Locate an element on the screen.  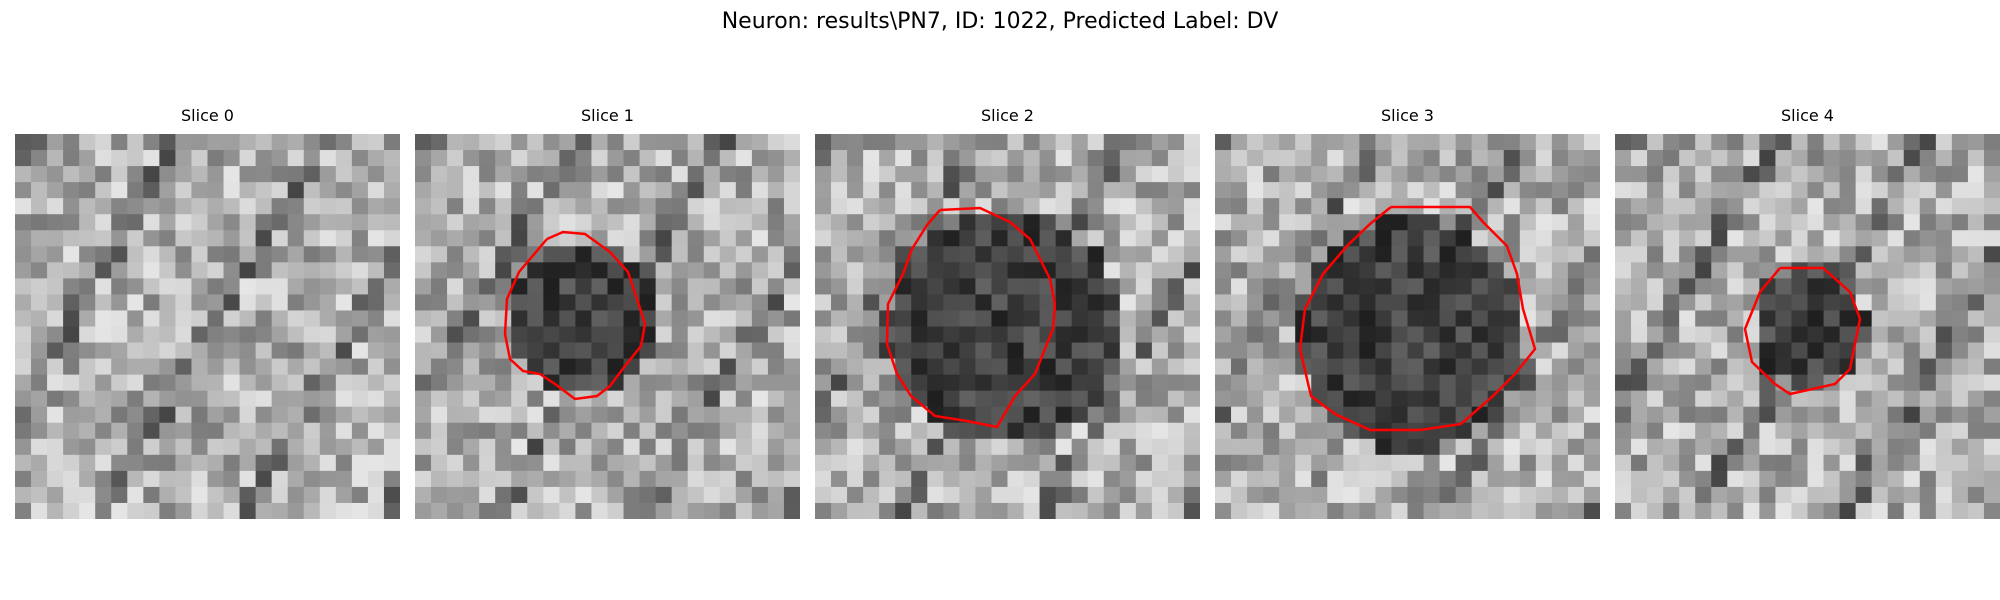
slice-panel-1: Slice 1 is located at coordinates (607, 312).